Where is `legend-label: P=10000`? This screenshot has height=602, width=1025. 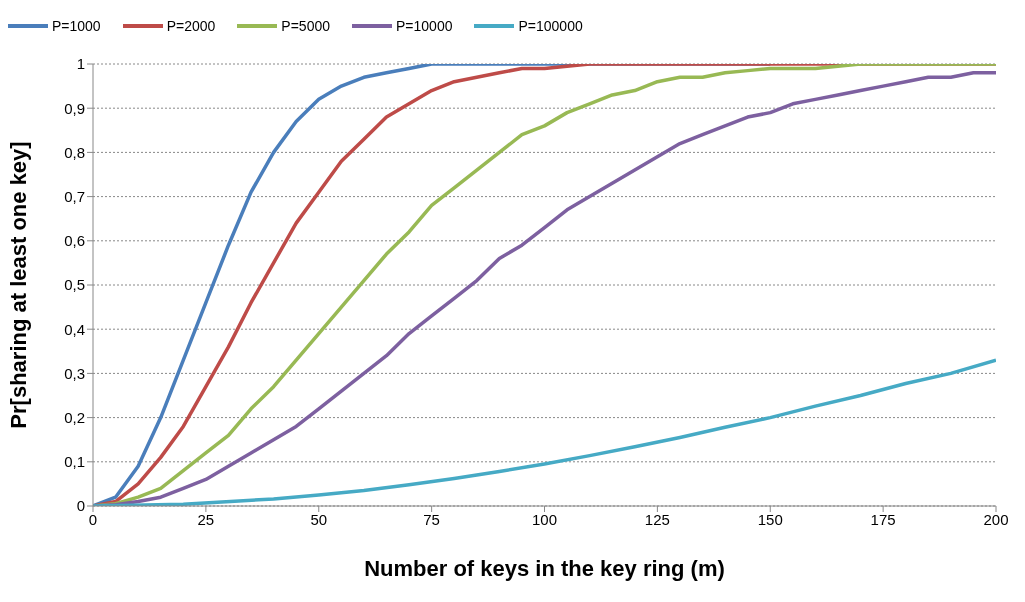 legend-label: P=10000 is located at coordinates (424, 26).